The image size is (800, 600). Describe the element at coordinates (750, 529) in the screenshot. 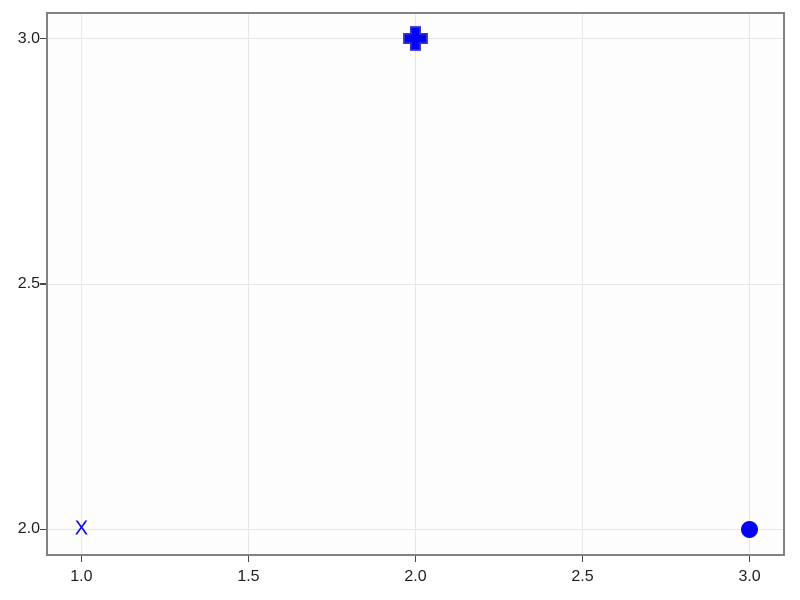

I see `marker-circle` at that location.